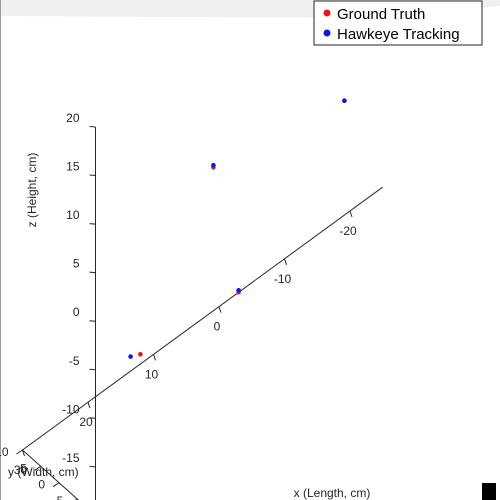 The image size is (500, 500). Describe the element at coordinates (348, 231) in the screenshot. I see `x-tick-label: -20` at that location.